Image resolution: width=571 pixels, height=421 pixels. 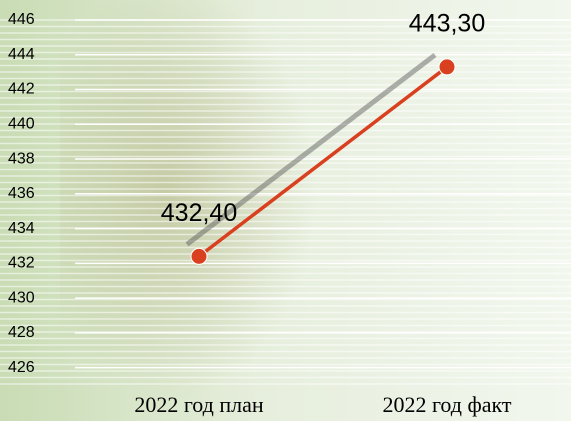 I want to click on y-tick-label: 442, so click(x=21, y=89).